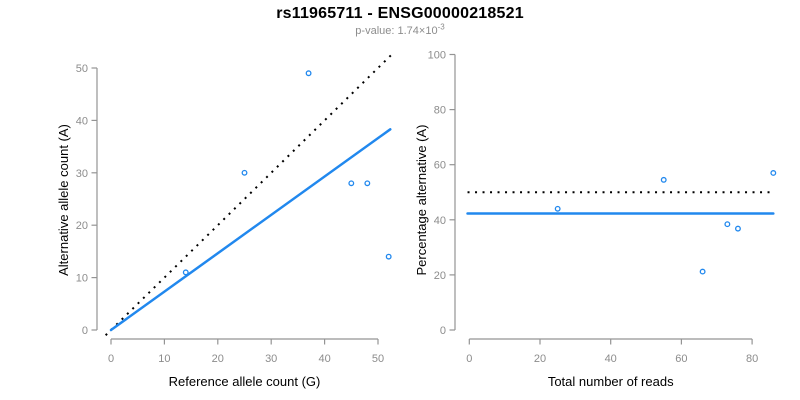  Describe the element at coordinates (82, 279) in the screenshot. I see `y-axis-tick-label: 10` at that location.